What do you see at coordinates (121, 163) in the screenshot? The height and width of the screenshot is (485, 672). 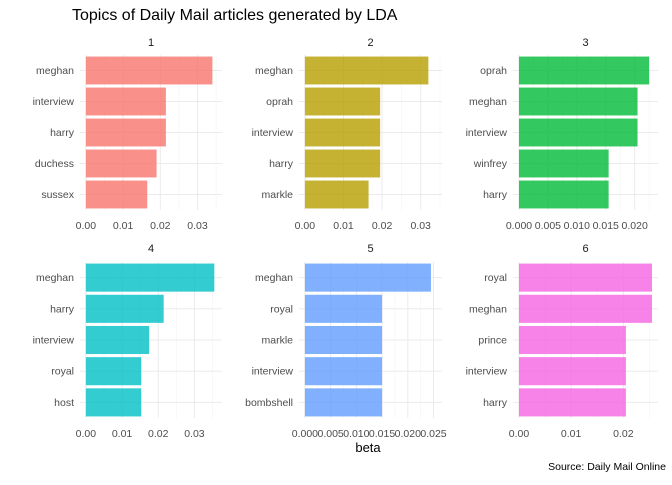 I see `bar-duchess` at bounding box center [121, 163].